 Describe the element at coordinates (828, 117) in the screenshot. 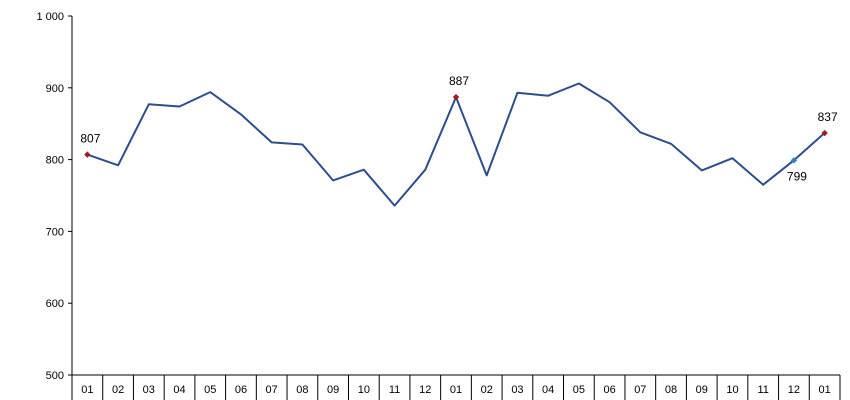

I see `data-label: 837` at that location.